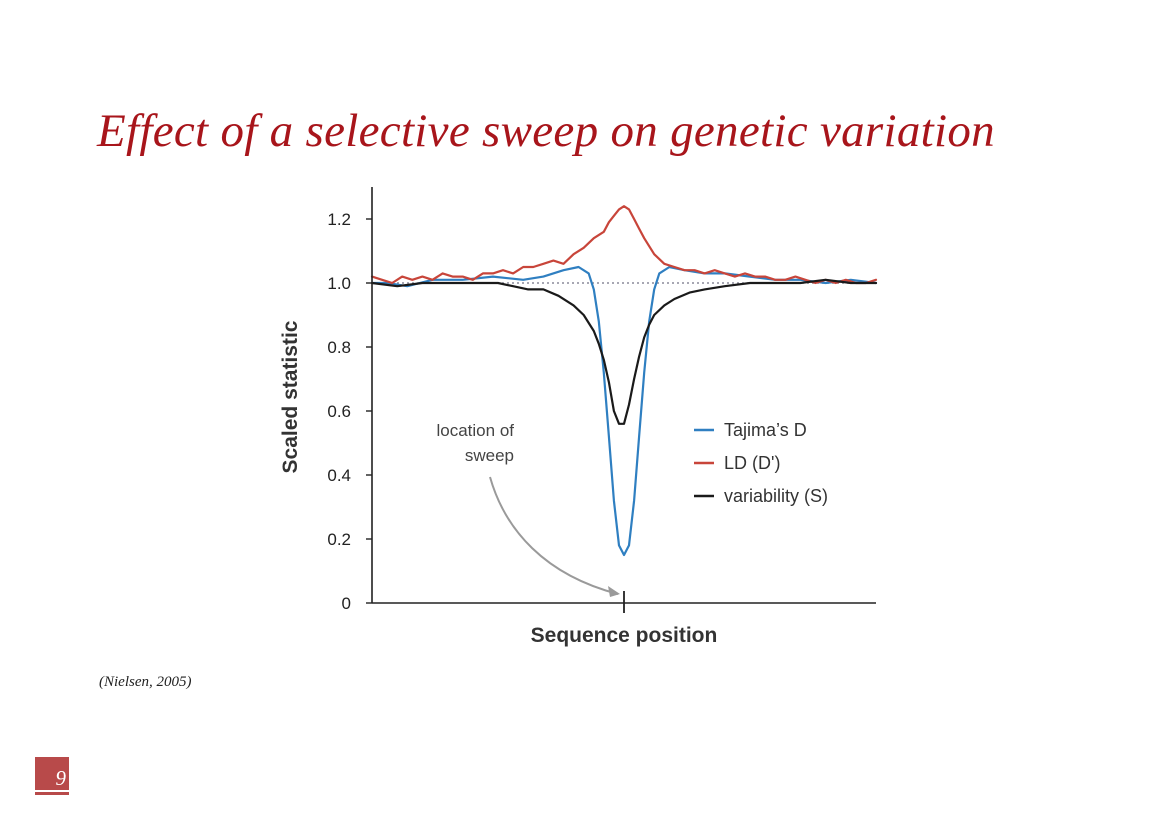  I want to click on legend-item-ld-label: LD (D'), so click(752, 463).